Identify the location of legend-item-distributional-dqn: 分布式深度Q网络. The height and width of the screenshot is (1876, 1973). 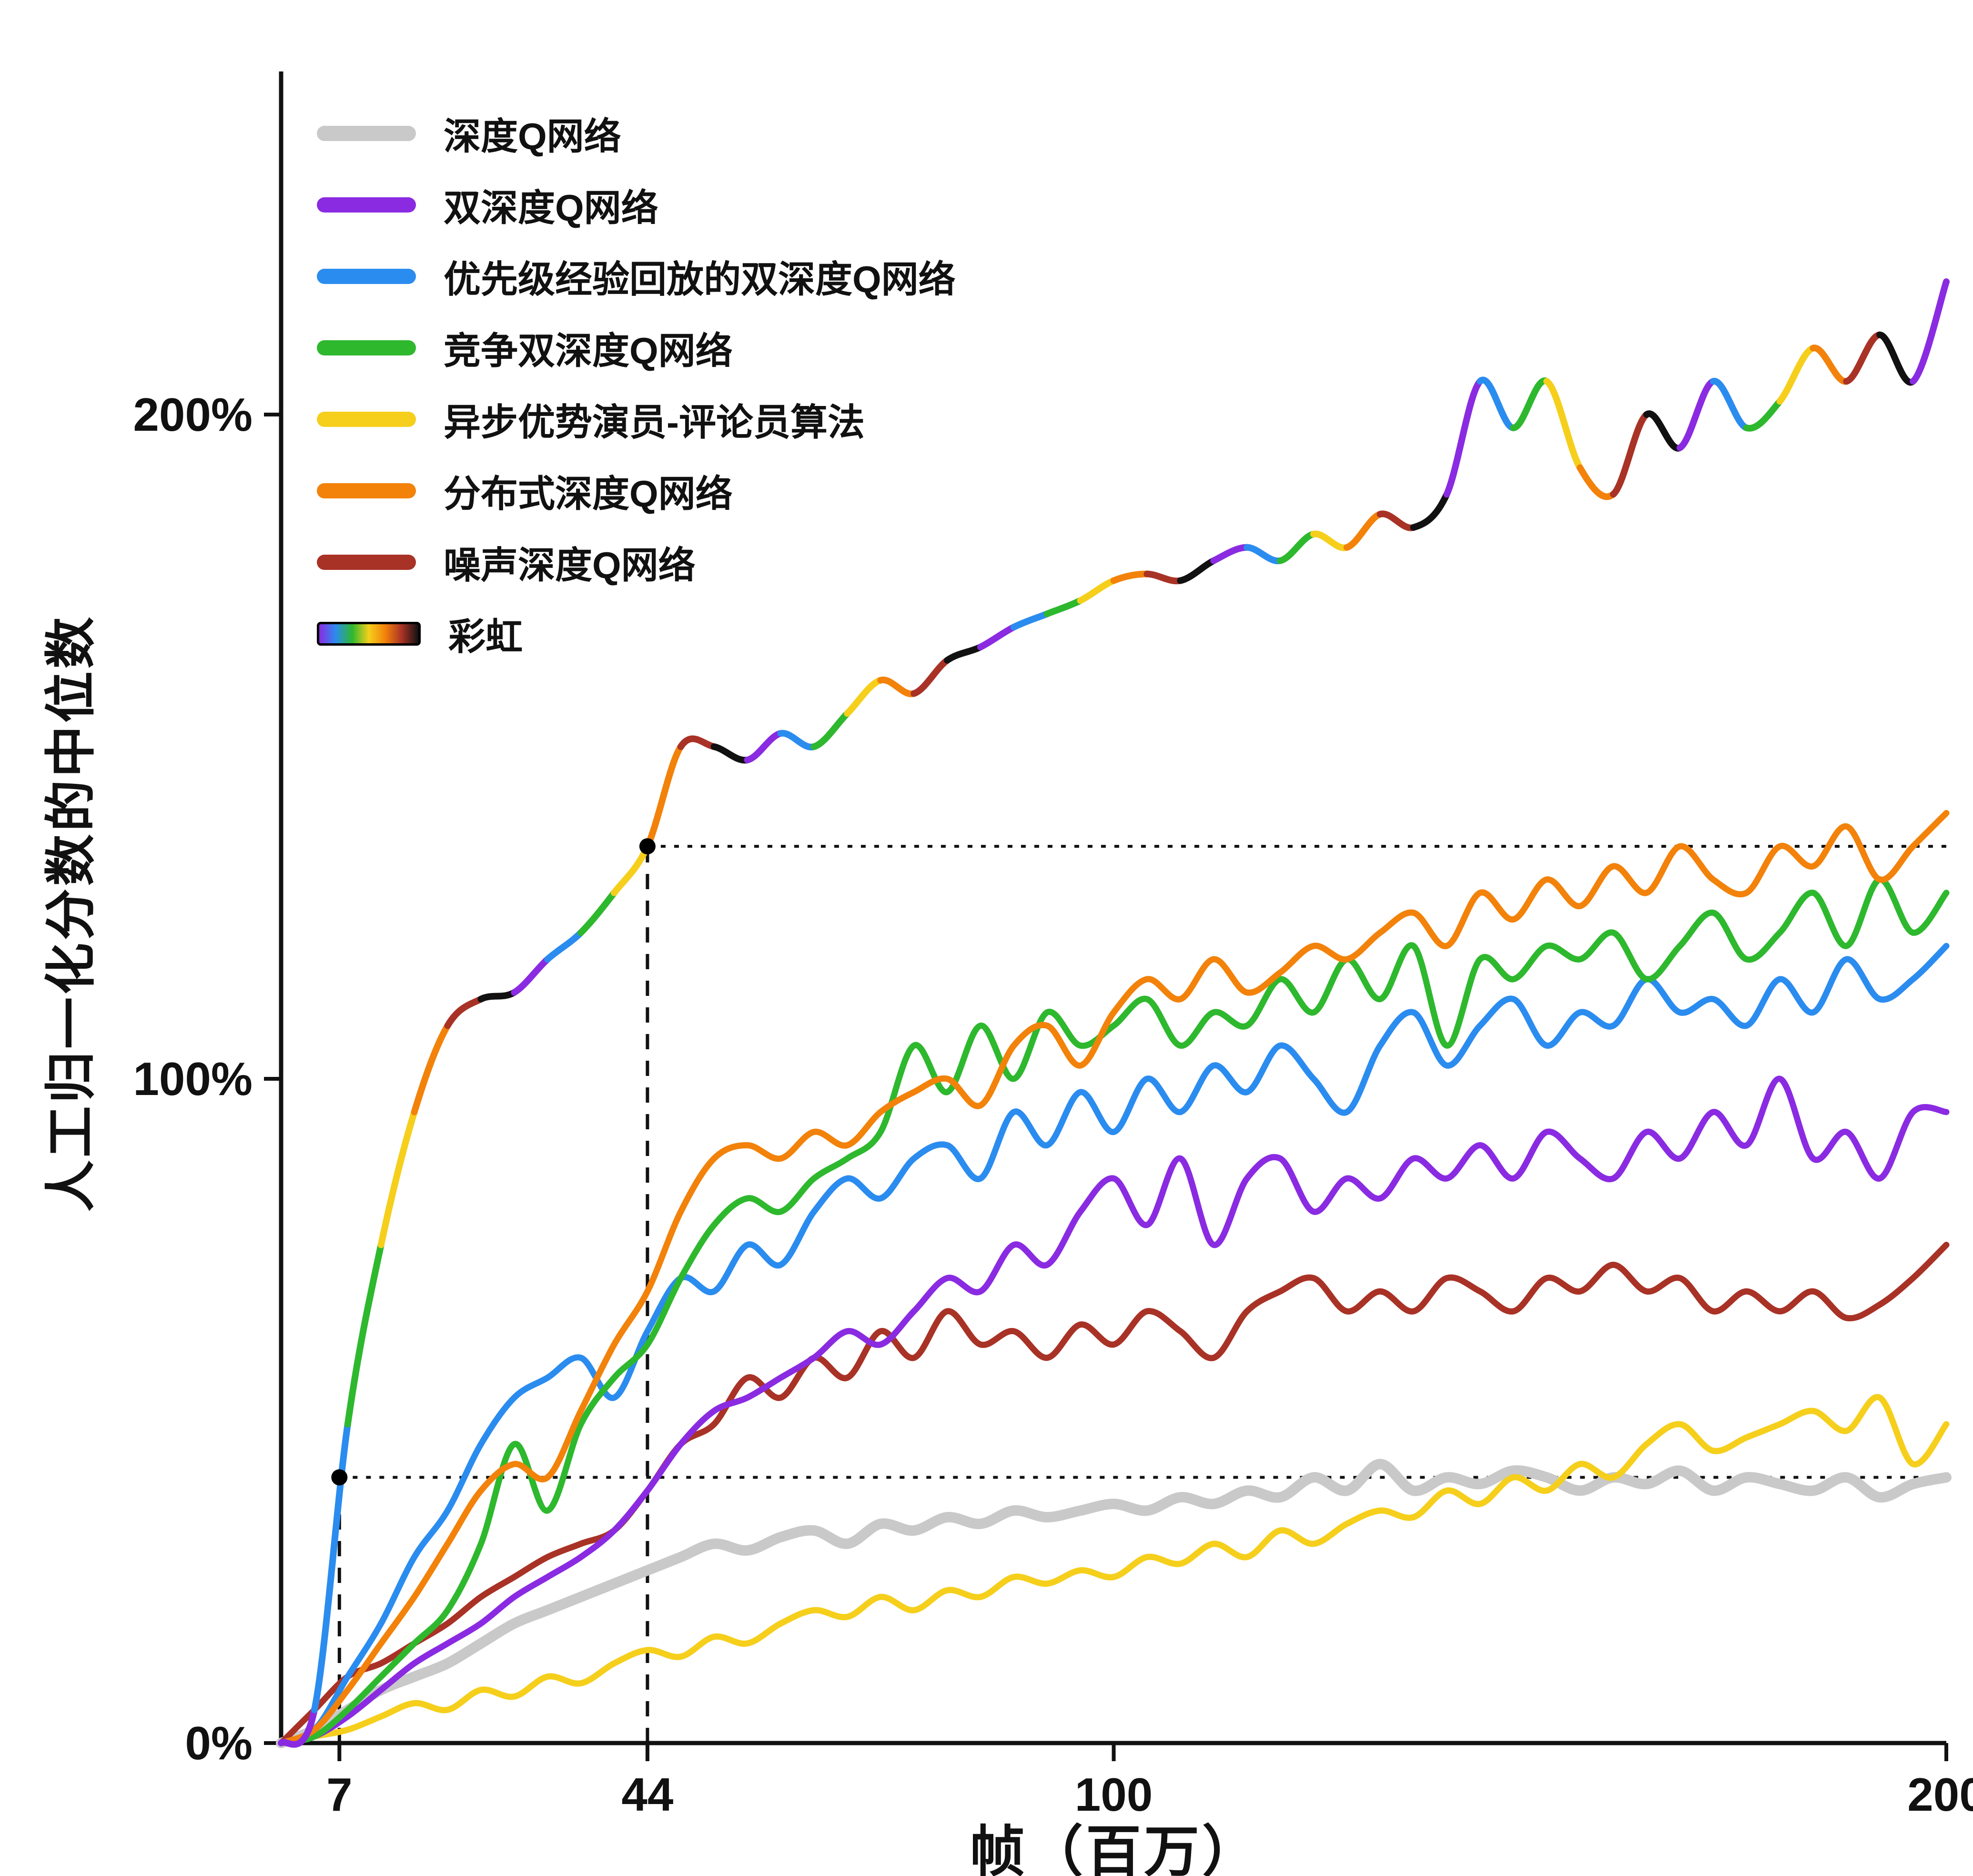
(636, 491).